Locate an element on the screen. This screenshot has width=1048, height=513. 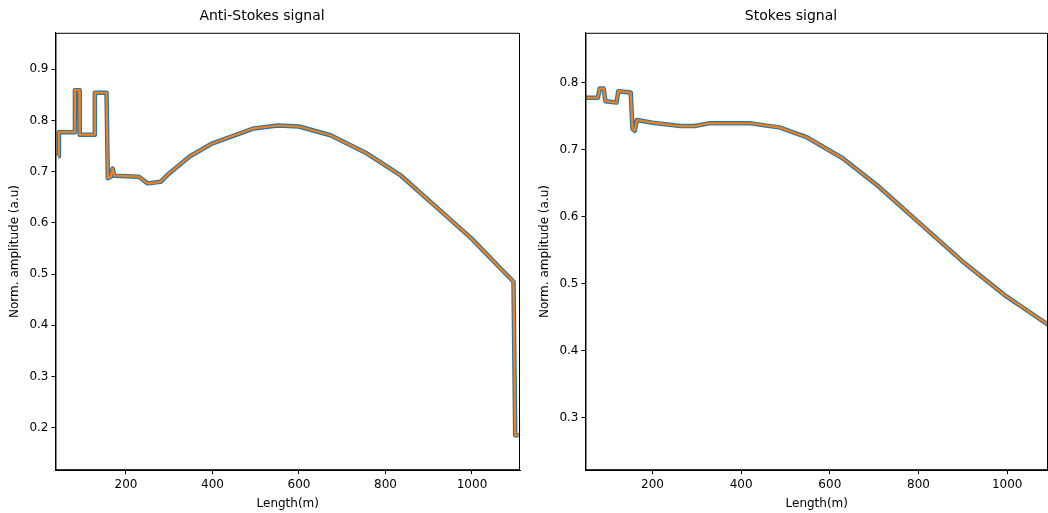
chart-title: Anti-Stokes signal is located at coordinates (262, 15).